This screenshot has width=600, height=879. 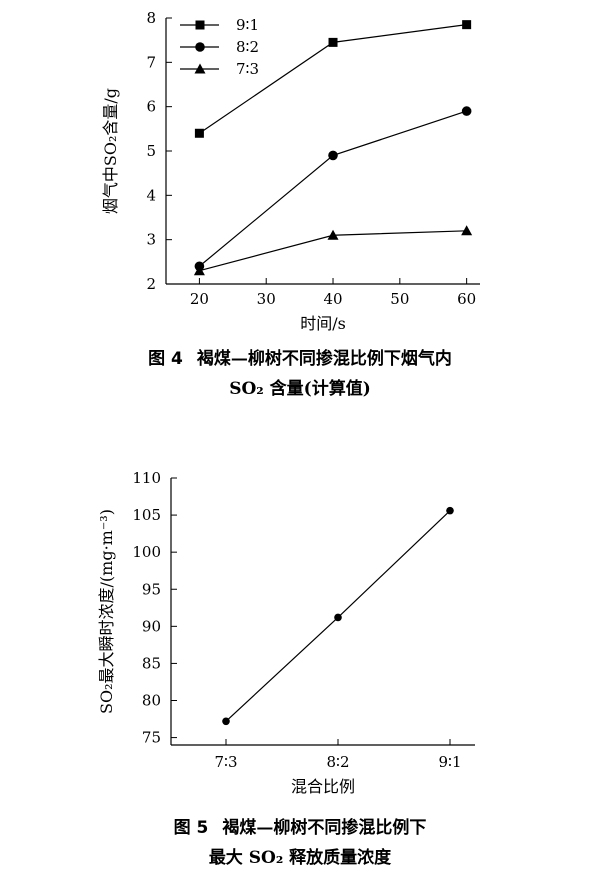 I want to click on caption-fig4: 图 4 褐煤—柳树不同掺混比例下烟气内 SO₂ 含量(计算值), so click(x=300, y=374).